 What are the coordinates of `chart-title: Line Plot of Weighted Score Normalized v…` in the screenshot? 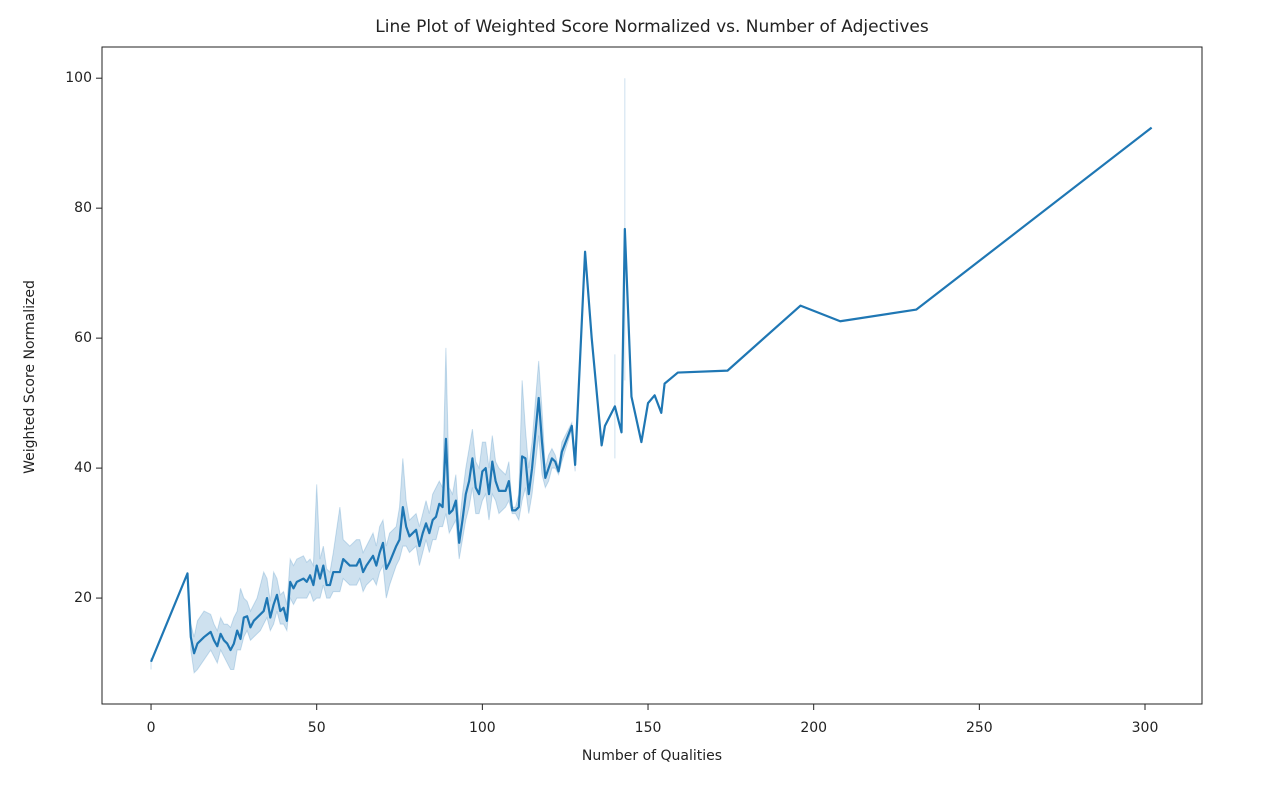 It's located at (652, 27).